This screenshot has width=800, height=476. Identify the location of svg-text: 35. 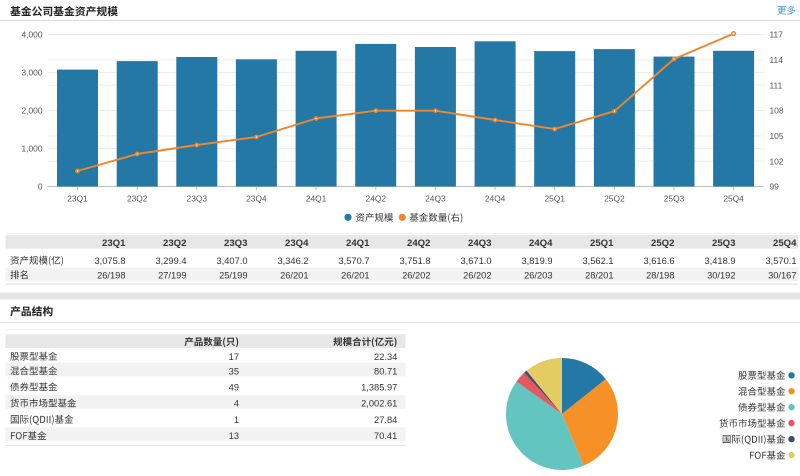
(234, 371).